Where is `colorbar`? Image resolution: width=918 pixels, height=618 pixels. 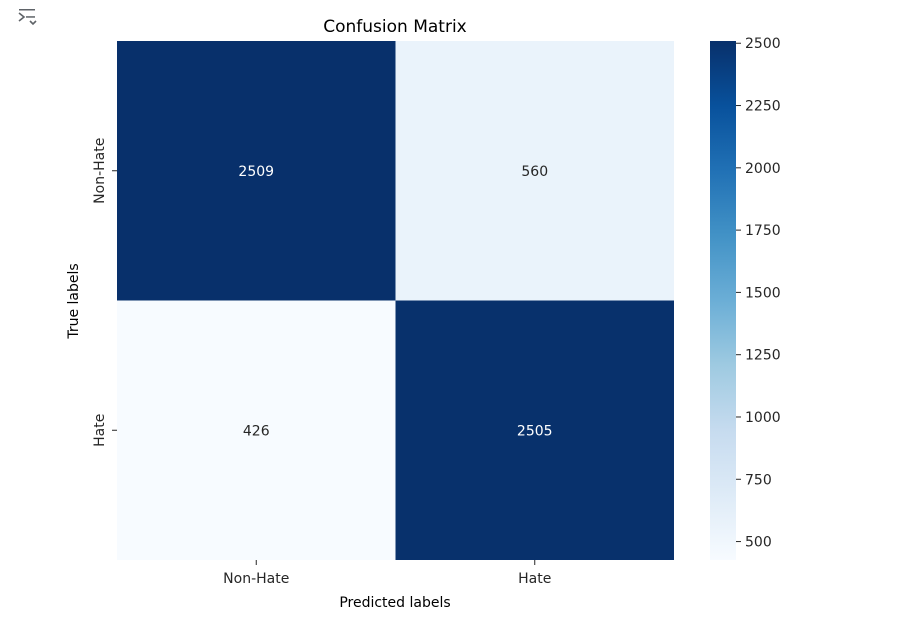
colorbar is located at coordinates (723, 300).